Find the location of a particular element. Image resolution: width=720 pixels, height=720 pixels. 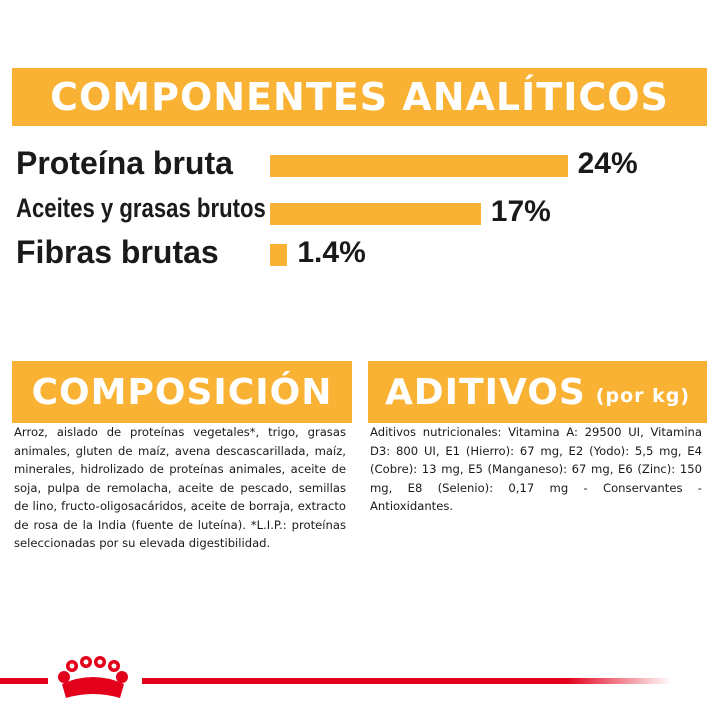

value-label: 17% is located at coordinates (520, 211).